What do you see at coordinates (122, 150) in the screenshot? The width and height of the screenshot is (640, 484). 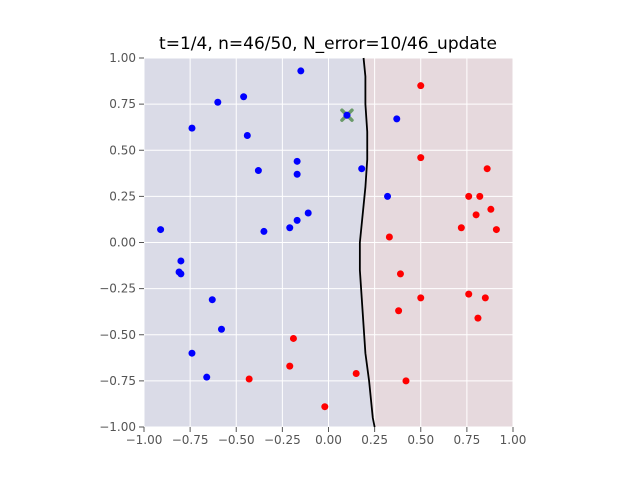 I see `y-tick-label: 0.50` at bounding box center [122, 150].